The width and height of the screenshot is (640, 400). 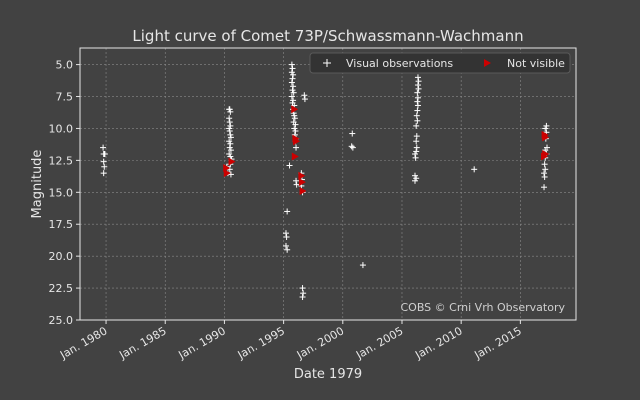 What do you see at coordinates (61, 160) in the screenshot?
I see `y-tick-label: 12.5` at bounding box center [61, 160].